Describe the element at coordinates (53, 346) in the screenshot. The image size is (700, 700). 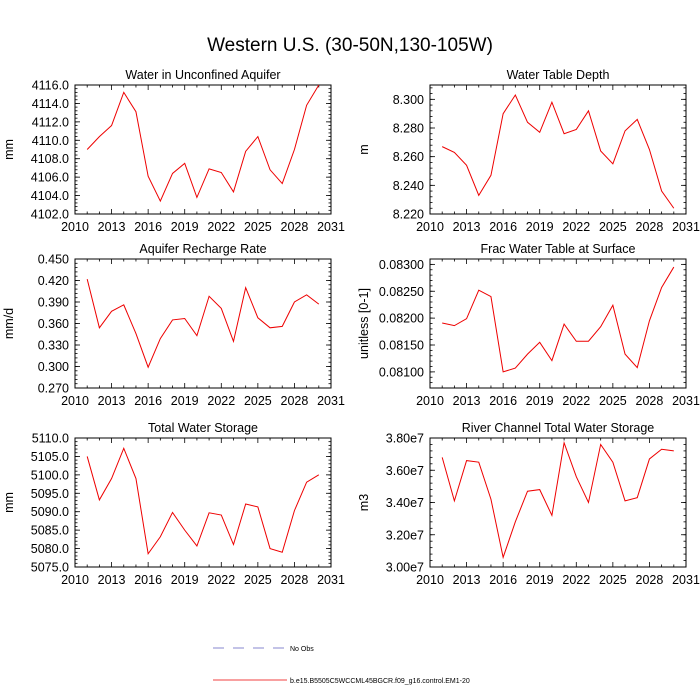
I see `y-tick-label: 0.330` at that location.